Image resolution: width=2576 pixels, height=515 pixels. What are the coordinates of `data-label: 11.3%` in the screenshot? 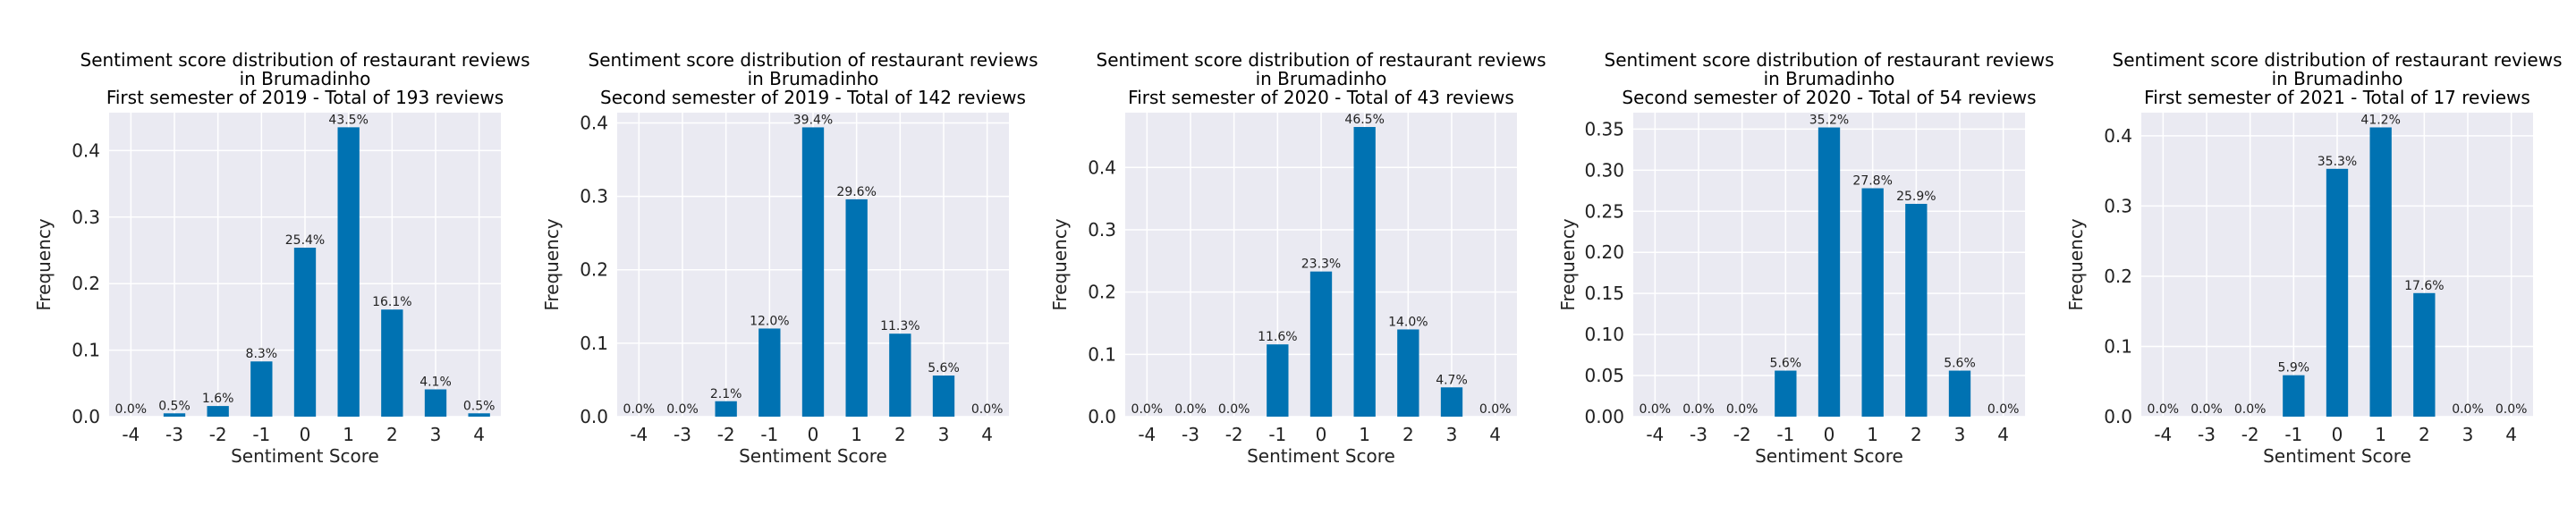 It's located at (899, 326).